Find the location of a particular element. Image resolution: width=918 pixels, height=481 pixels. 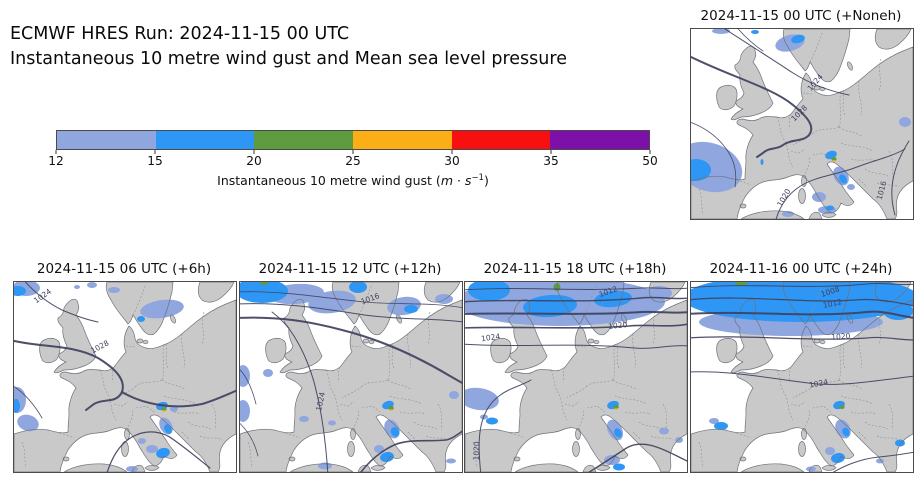

colorbar-exponent: −1 is located at coordinates (477, 178).